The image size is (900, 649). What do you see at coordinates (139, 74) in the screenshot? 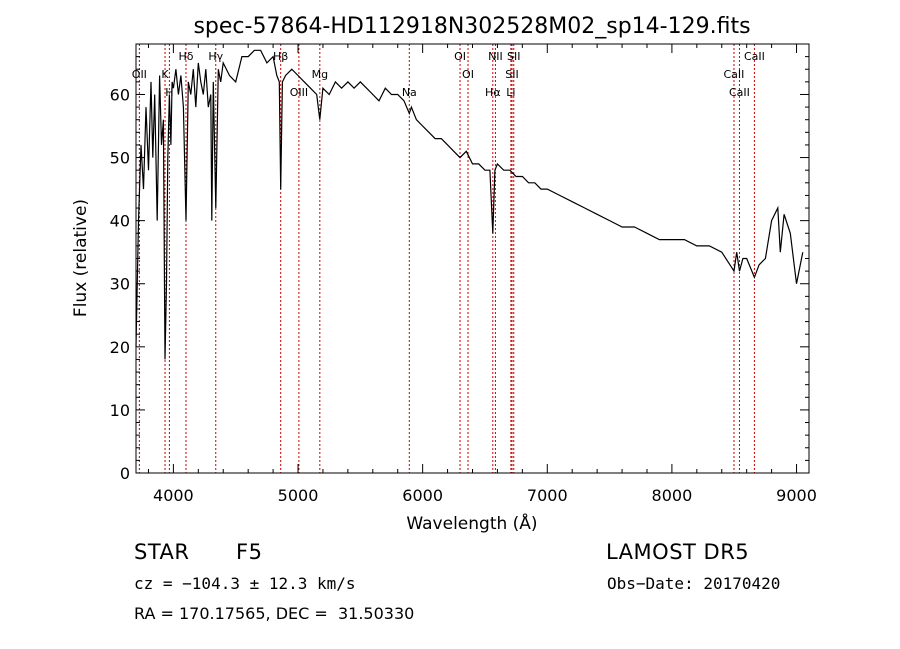
I see `spectral-line-label: OII` at bounding box center [139, 74].